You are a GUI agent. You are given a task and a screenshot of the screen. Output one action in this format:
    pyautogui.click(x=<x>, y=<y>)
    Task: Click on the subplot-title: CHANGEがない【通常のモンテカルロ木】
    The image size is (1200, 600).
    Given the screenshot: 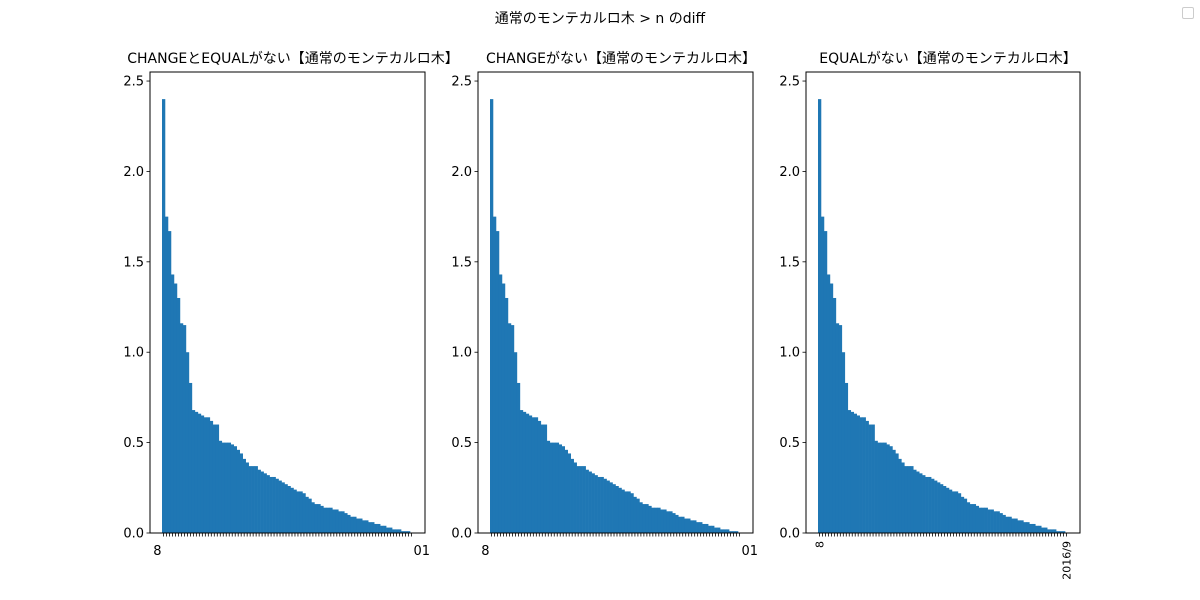 What is the action you would take?
    pyautogui.click(x=621, y=59)
    